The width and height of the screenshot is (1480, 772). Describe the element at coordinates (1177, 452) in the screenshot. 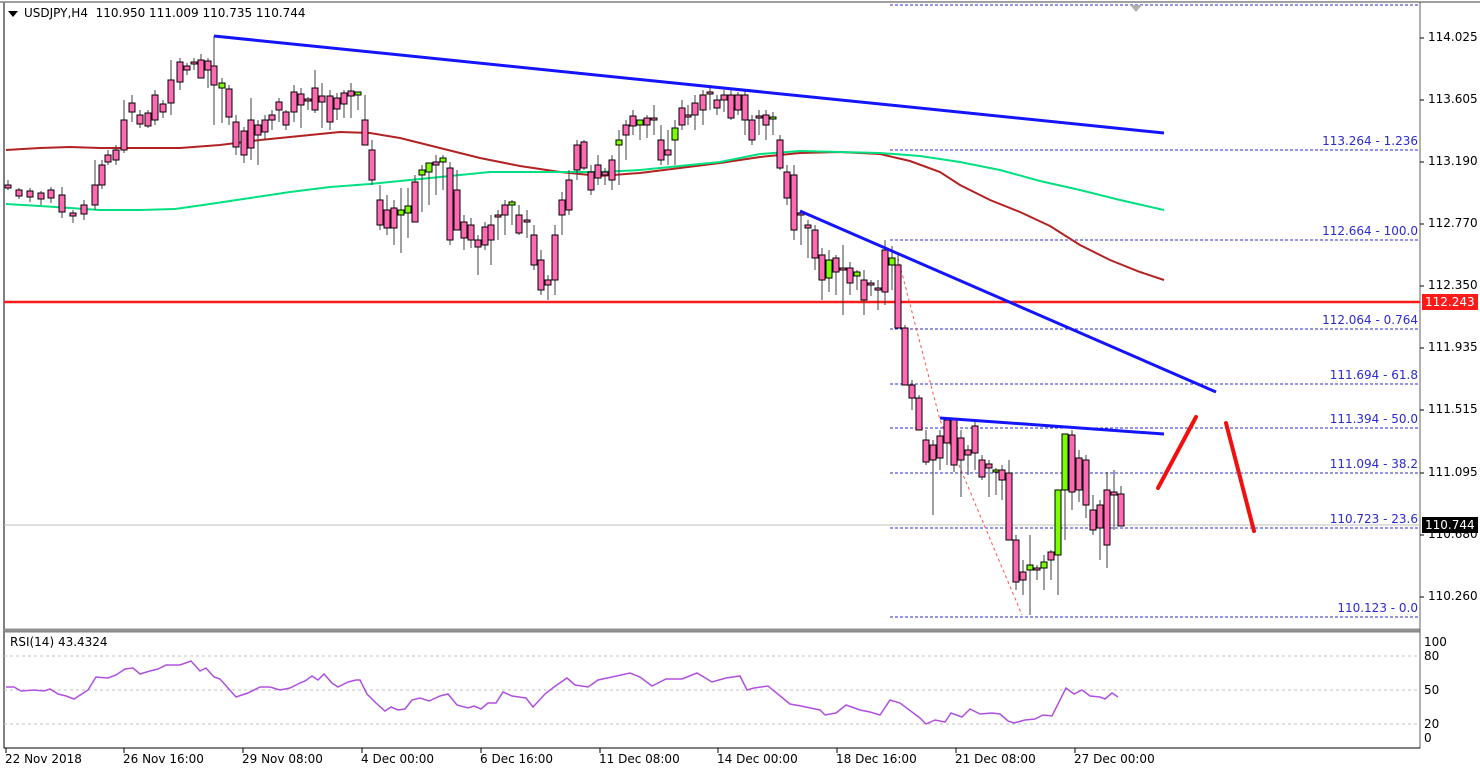

I see `projection-up-arrow` at that location.